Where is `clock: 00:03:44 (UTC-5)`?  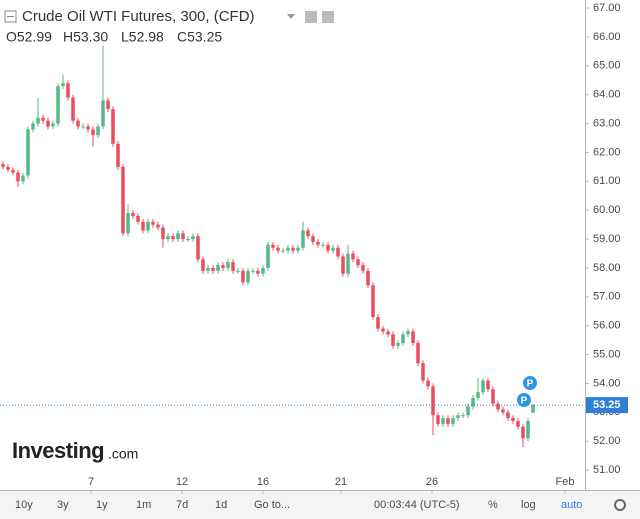
clock: 00:03:44 (UTC-5) is located at coordinates (417, 505).